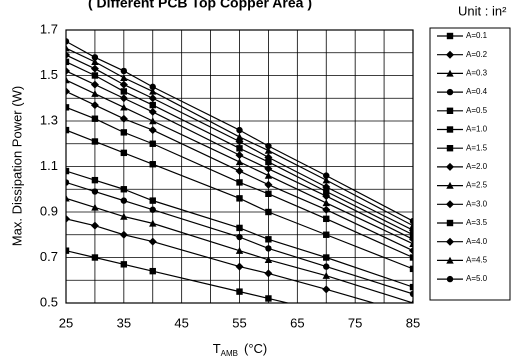 This screenshot has height=363, width=512. Describe the element at coordinates (200, 5) in the screenshot. I see `chart-title: ( Different PCB Top Copper Area )` at that location.